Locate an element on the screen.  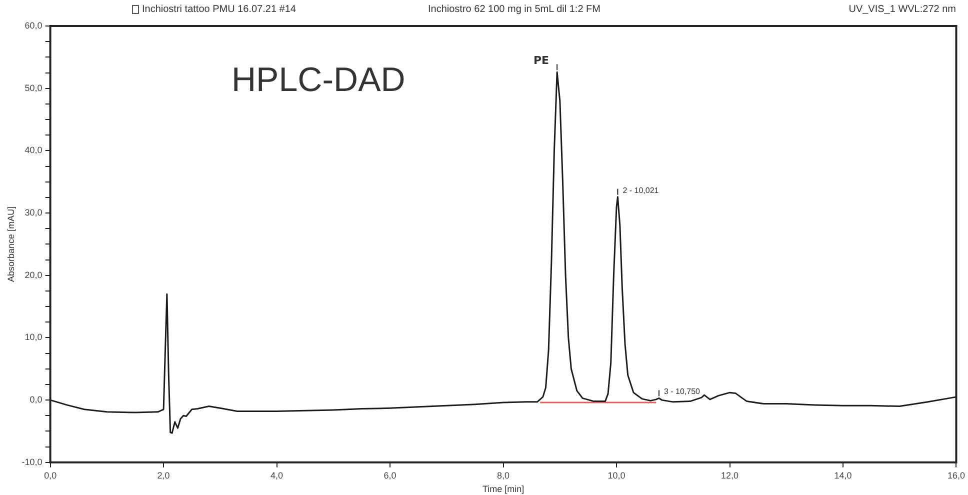
x-tick-label: 12,0 is located at coordinates (729, 475).